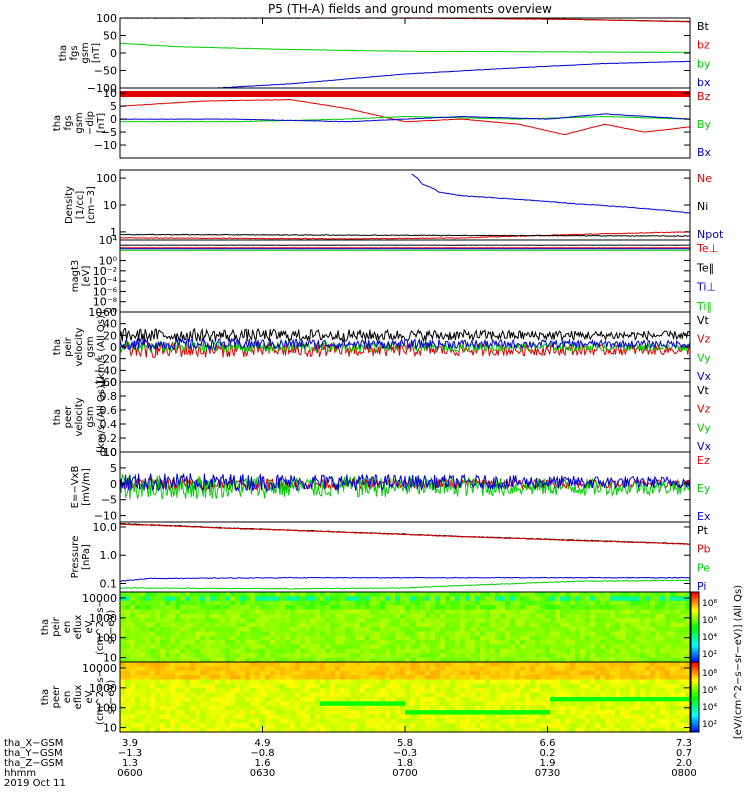 This screenshot has height=800, width=750. Describe the element at coordinates (105, 382) in the screenshot. I see `ytick-label: −60` at that location.